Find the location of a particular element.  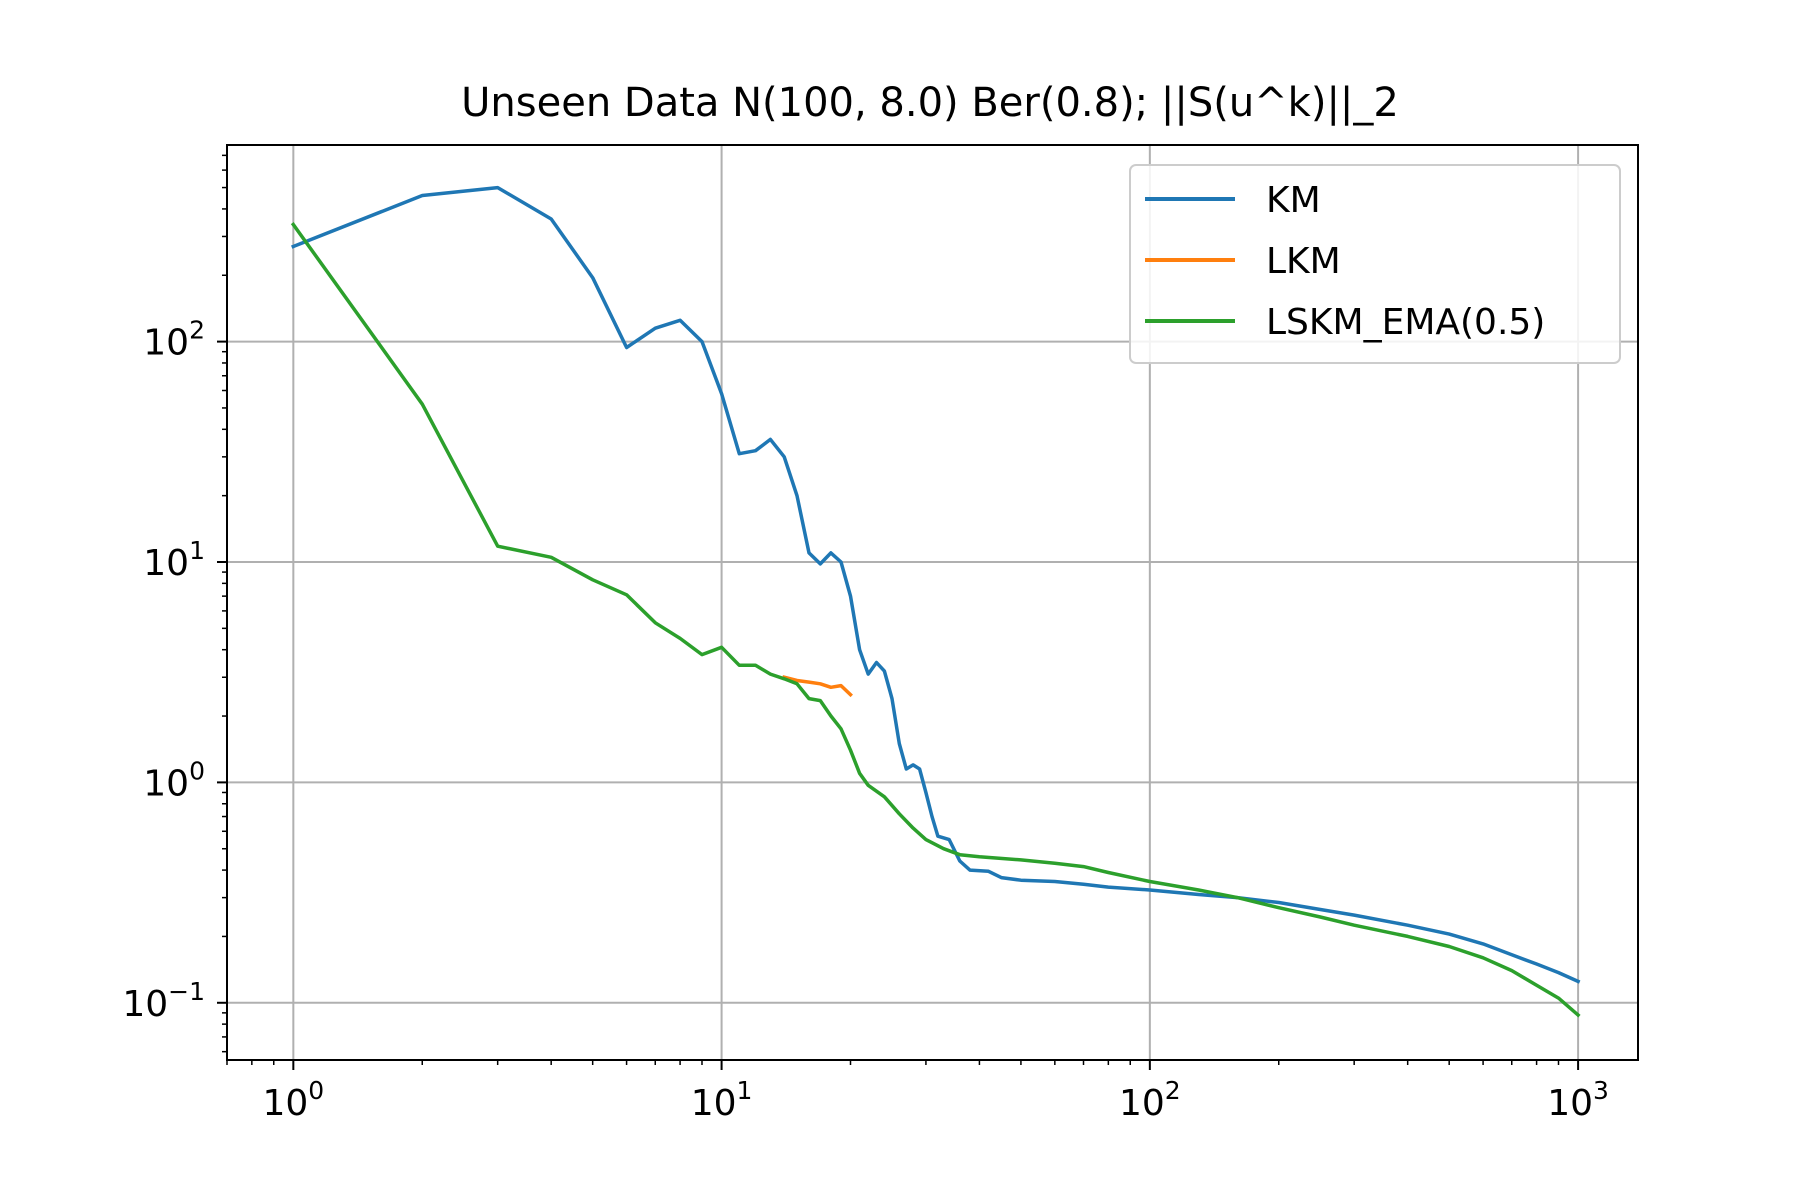

y-tick-label: 10¹ is located at coordinates (174, 560).